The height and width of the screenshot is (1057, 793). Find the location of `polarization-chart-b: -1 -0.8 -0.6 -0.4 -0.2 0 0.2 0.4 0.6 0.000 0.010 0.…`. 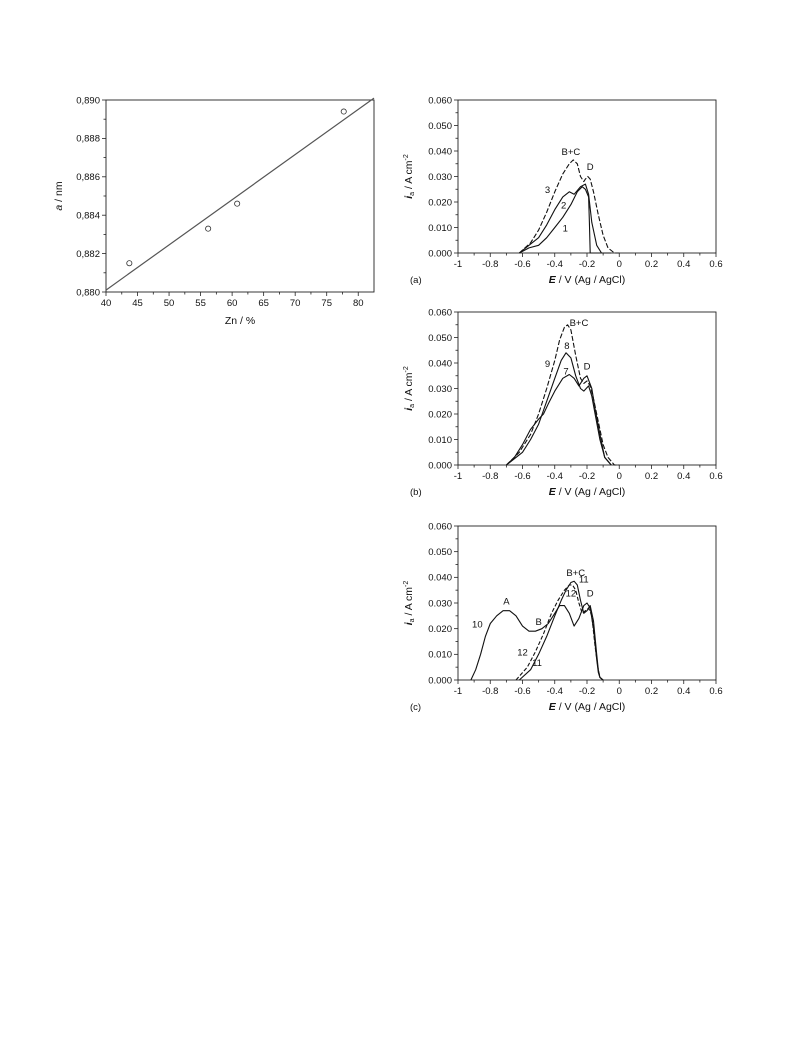

polarization-chart-b: -1 -0.8 -0.6 -0.4 -0.2 0 0.2 0.4 0.6 0.000 0.010 0.… is located at coordinates (563, 402).